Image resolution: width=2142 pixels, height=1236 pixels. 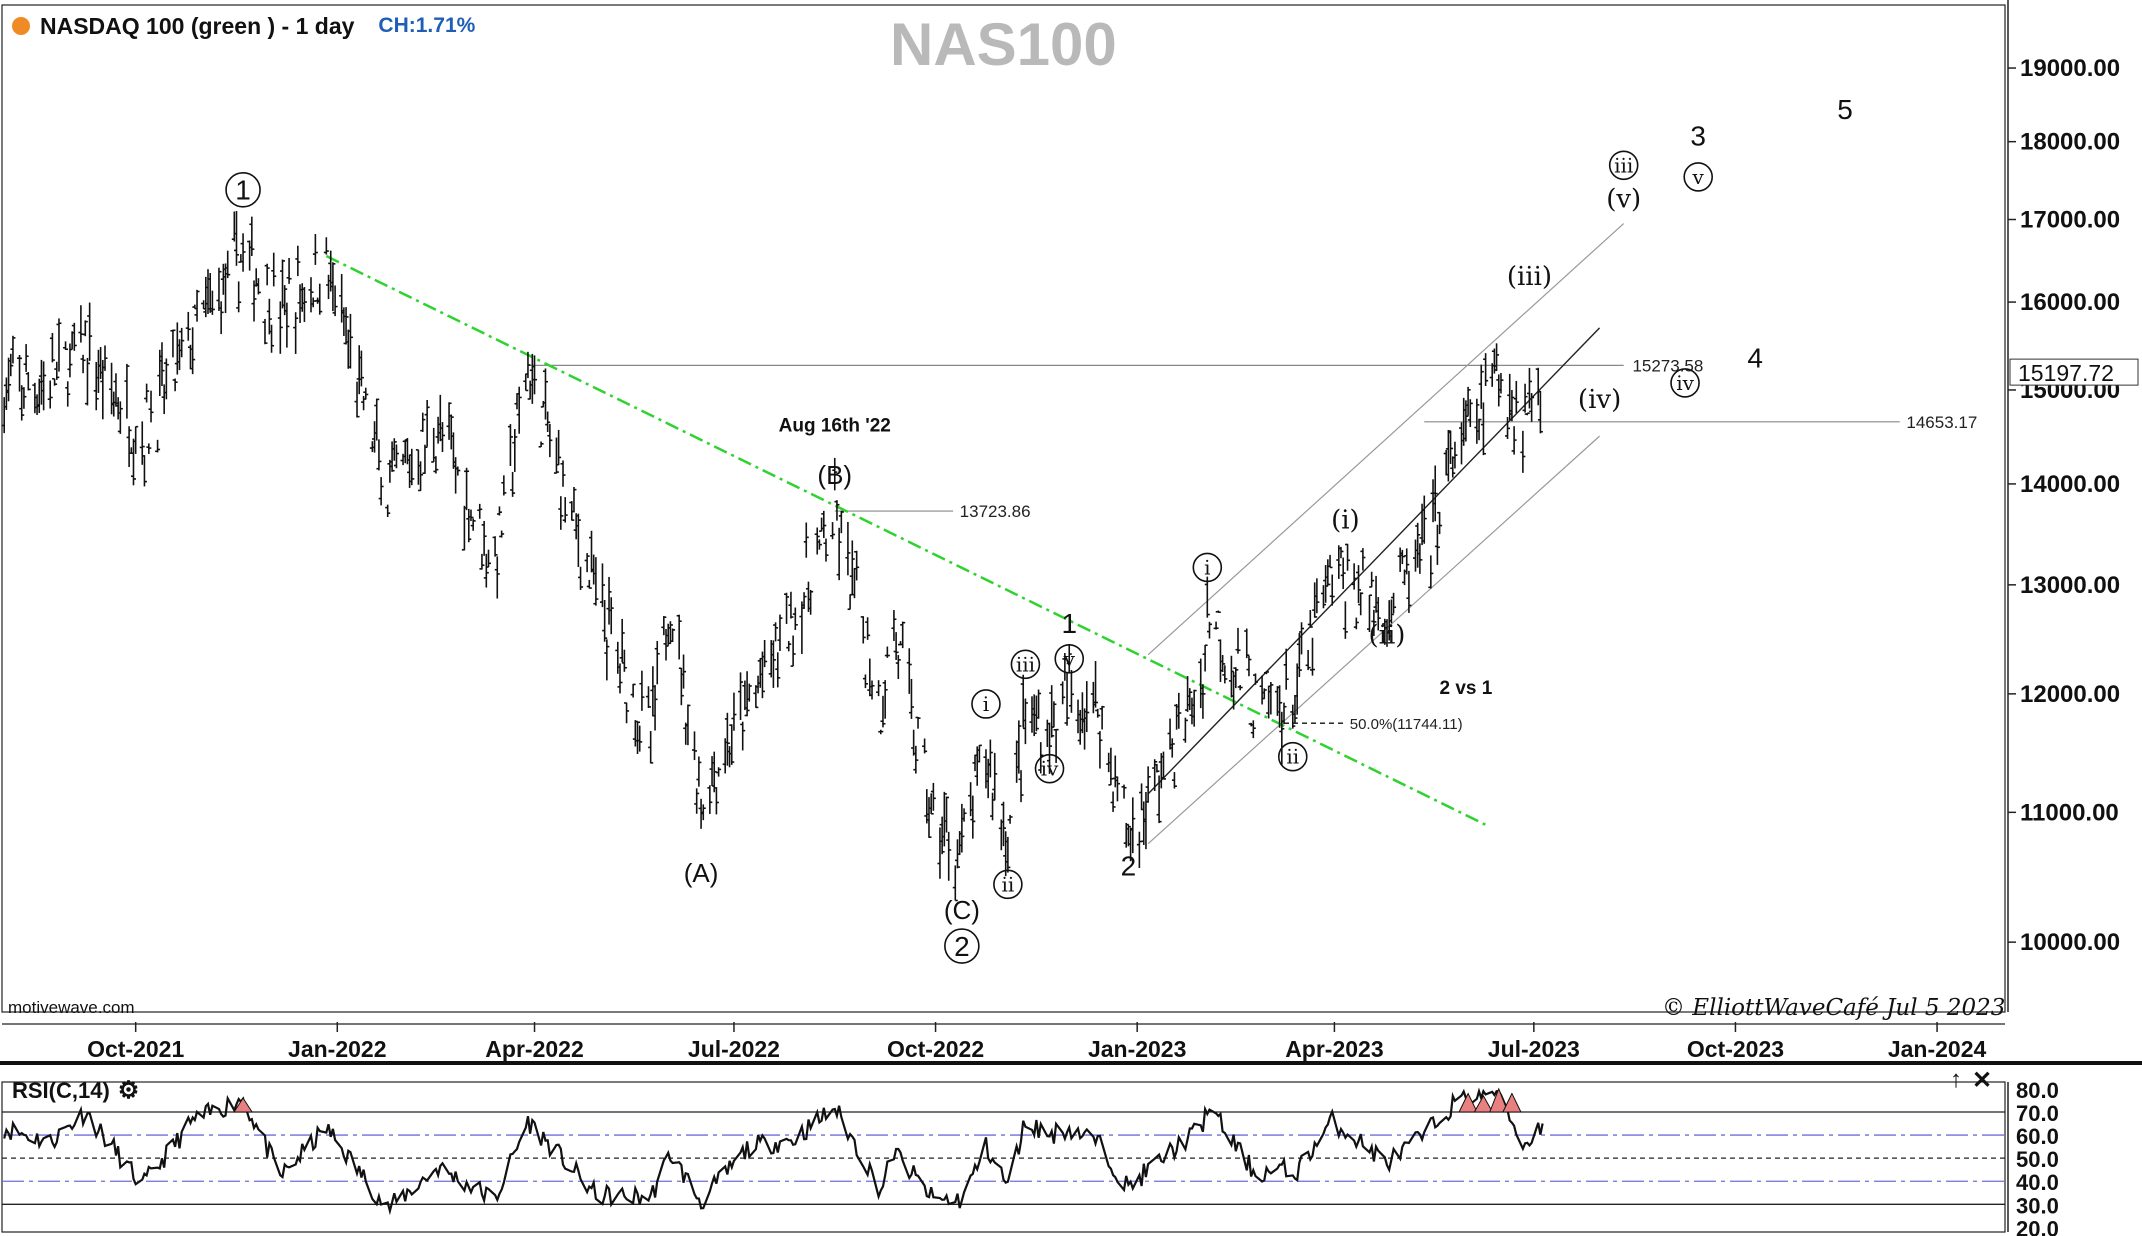 I want to click on wave-label: (B), so click(x=834, y=475).